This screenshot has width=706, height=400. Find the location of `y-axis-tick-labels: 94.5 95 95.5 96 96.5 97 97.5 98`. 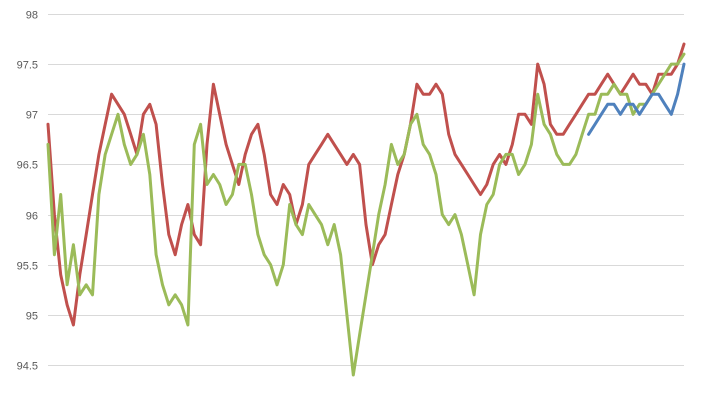

y-axis-tick-labels: 94.5 95 95.5 96 96.5 97 97.5 98 is located at coordinates (27, 191).